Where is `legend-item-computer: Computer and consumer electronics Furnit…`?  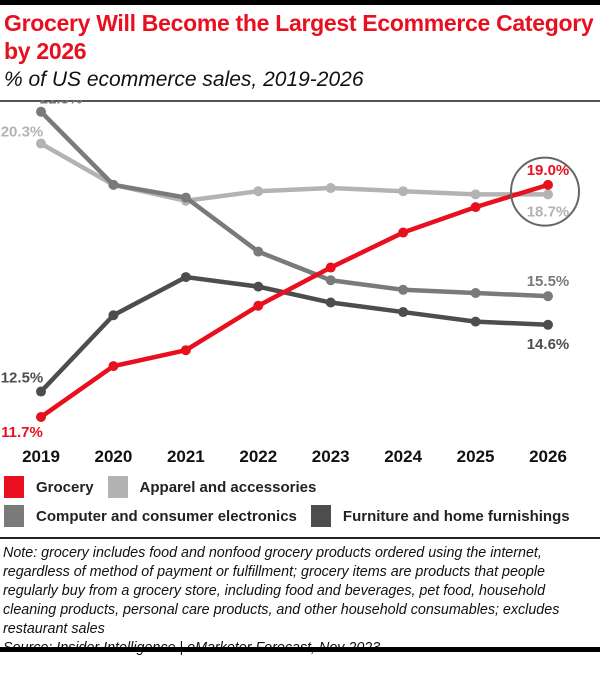 legend-item-computer: Computer and consumer electronics Furnit… is located at coordinates (287, 516).